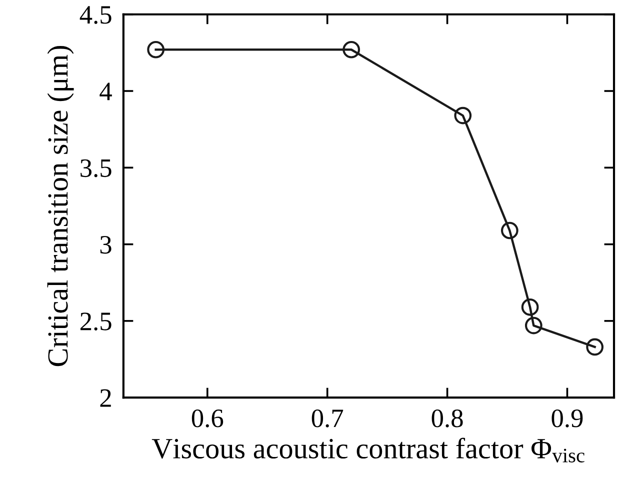 This screenshot has width=633, height=479. What do you see at coordinates (96, 168) in the screenshot?
I see `y-tick-label: 3.5` at bounding box center [96, 168].